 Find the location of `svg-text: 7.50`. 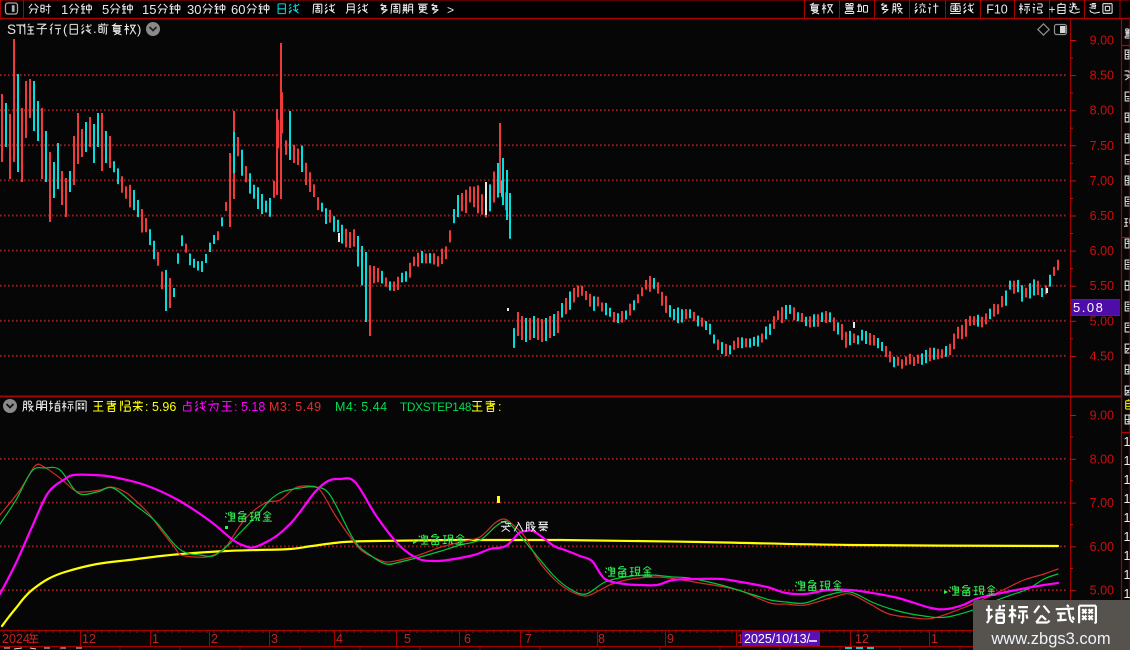

svg-text: 7.50 is located at coordinates (1102, 146).